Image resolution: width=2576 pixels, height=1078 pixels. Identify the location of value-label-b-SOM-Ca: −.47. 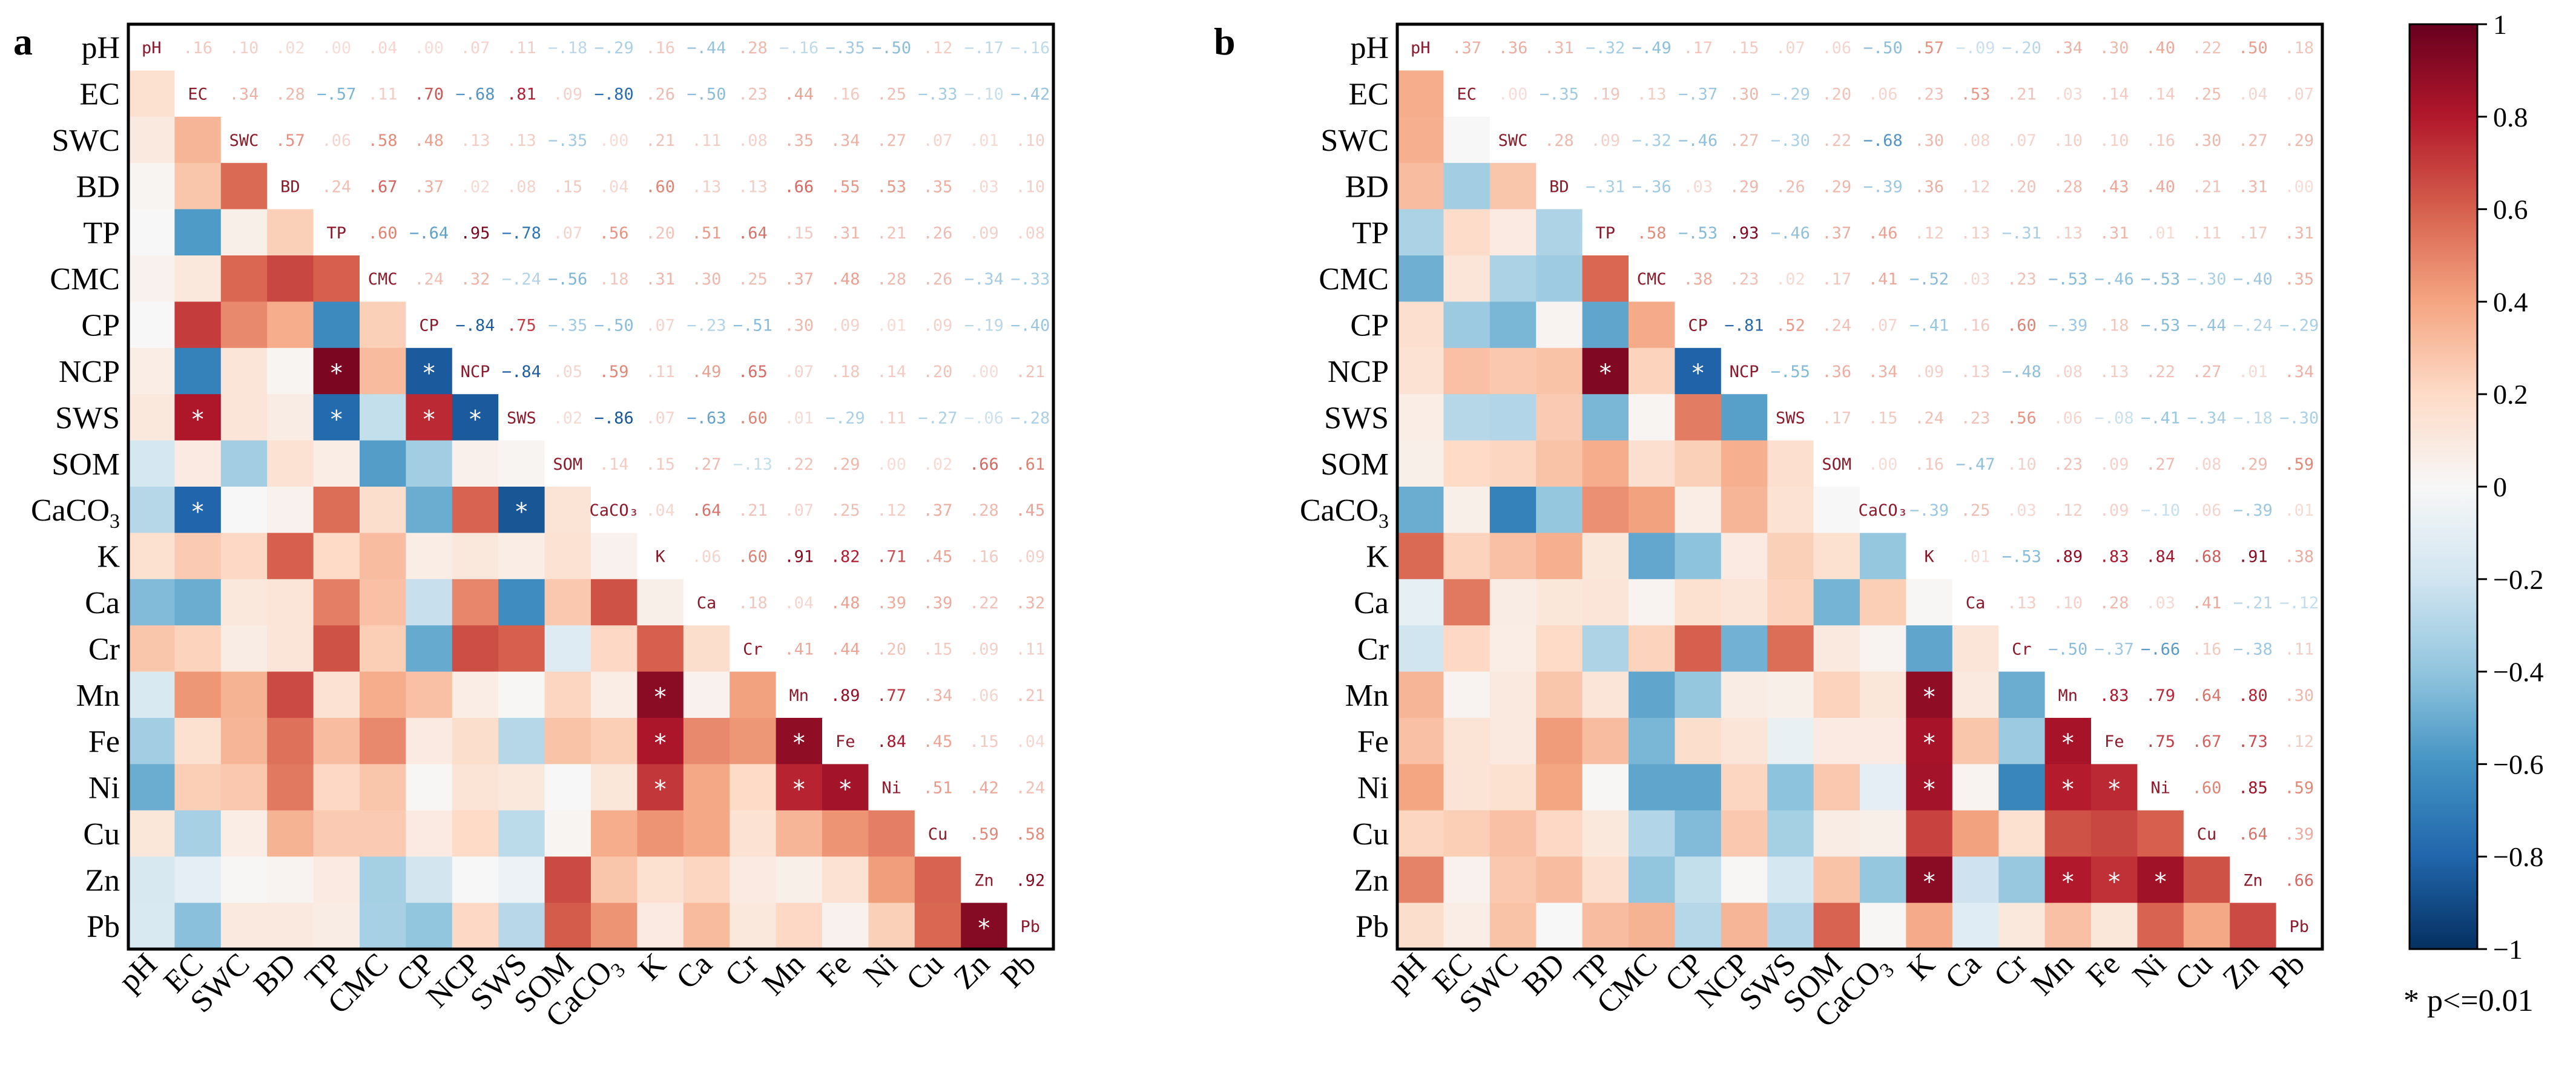
(1975, 464).